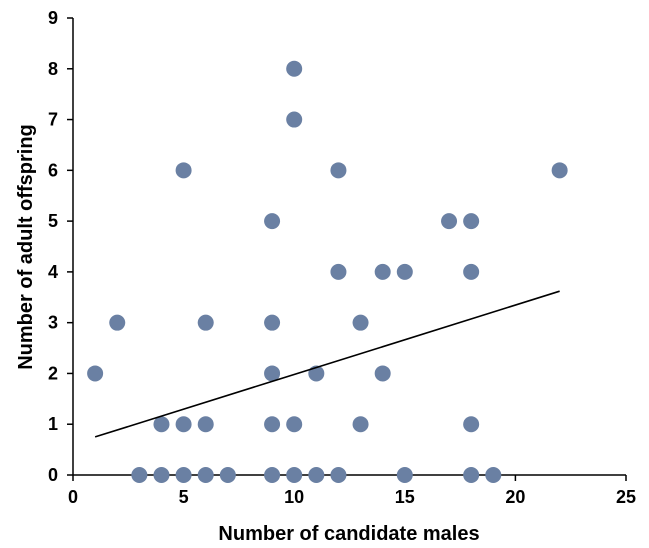  What do you see at coordinates (53, 221) in the screenshot?
I see `y-tick-label: 5` at bounding box center [53, 221].